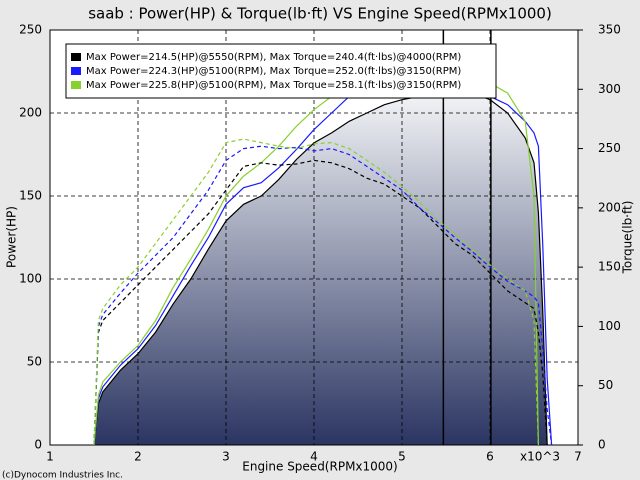 The height and width of the screenshot is (480, 640). What do you see at coordinates (62, 475) in the screenshot?
I see `footer: (c)Dynocom Industries Inc.` at bounding box center [62, 475].